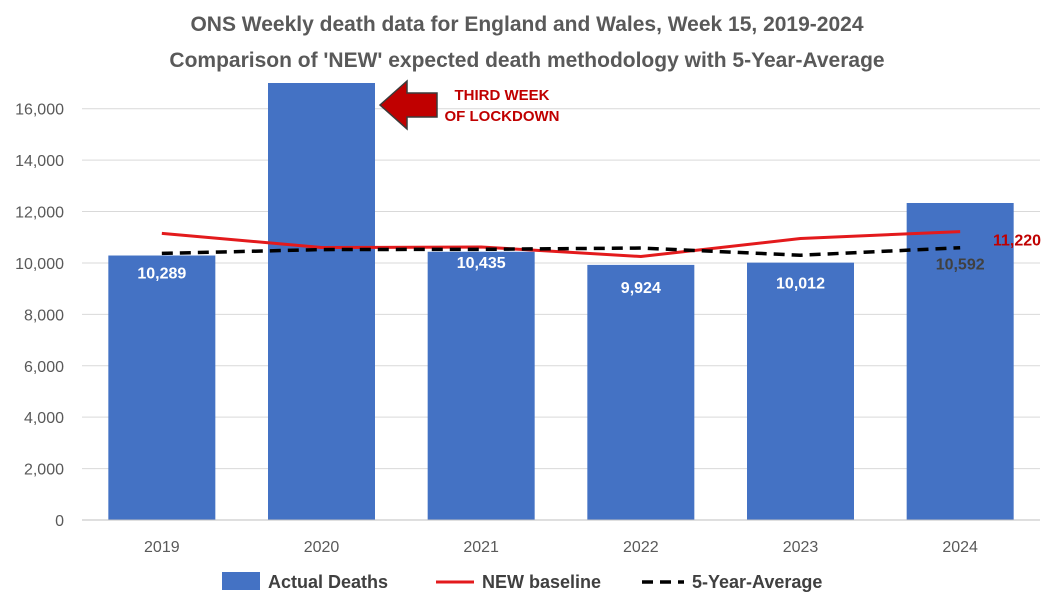  What do you see at coordinates (39, 264) in the screenshot?
I see `y-tick-label: 10,000` at bounding box center [39, 264].